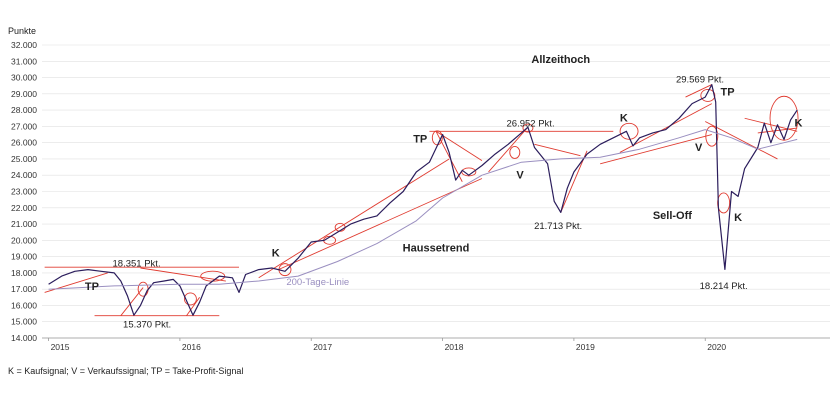 The image size is (840, 400). I want to click on y-tick-label: 24.000, so click(24, 175).